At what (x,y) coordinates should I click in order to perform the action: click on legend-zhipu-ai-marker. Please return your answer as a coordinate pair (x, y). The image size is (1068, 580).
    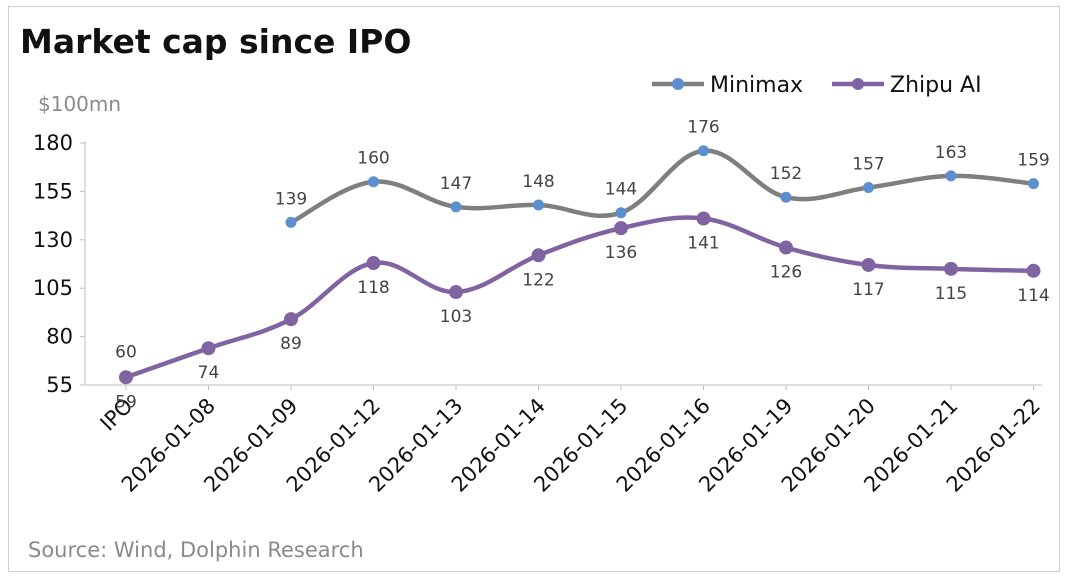
    Looking at the image, I should click on (858, 84).